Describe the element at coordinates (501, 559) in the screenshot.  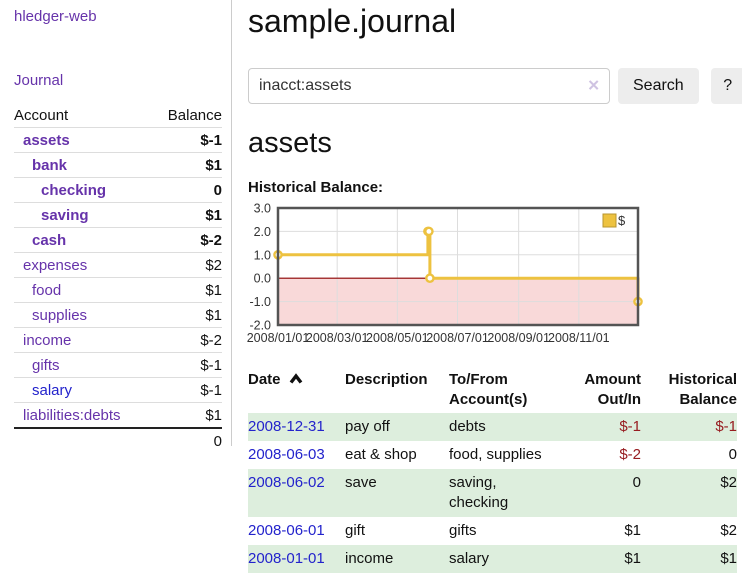
I see `transaction-accounts: salary` at that location.